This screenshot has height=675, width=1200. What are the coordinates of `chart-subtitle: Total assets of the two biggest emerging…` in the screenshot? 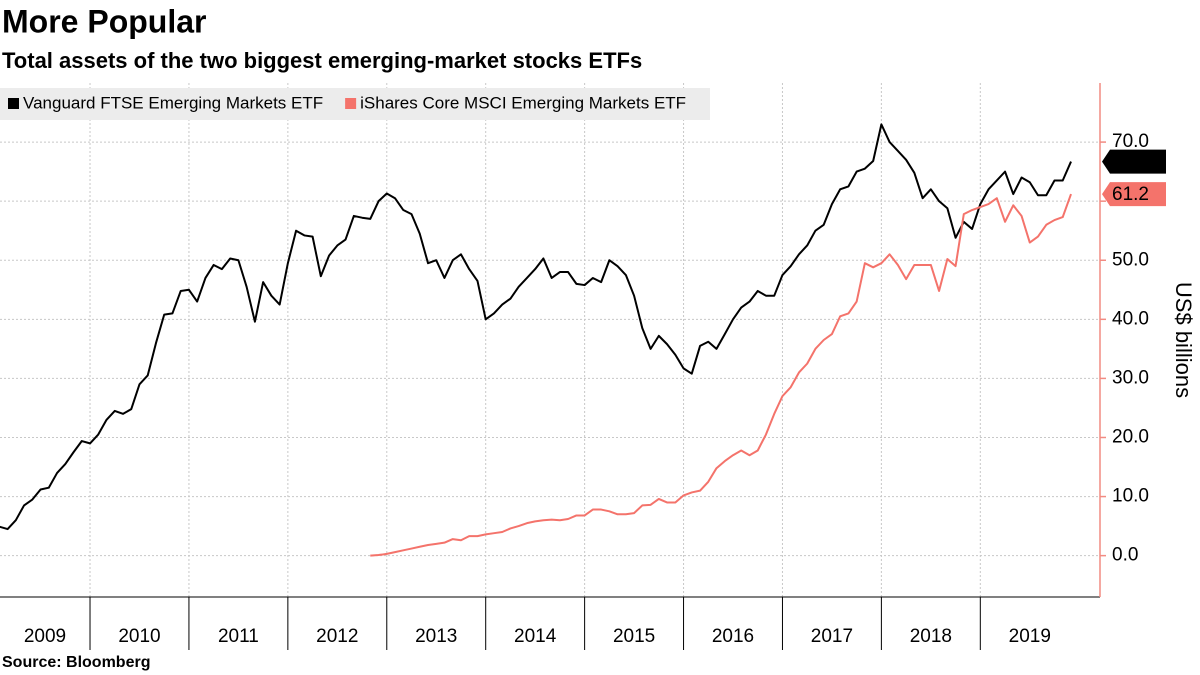 It's located at (322, 60).